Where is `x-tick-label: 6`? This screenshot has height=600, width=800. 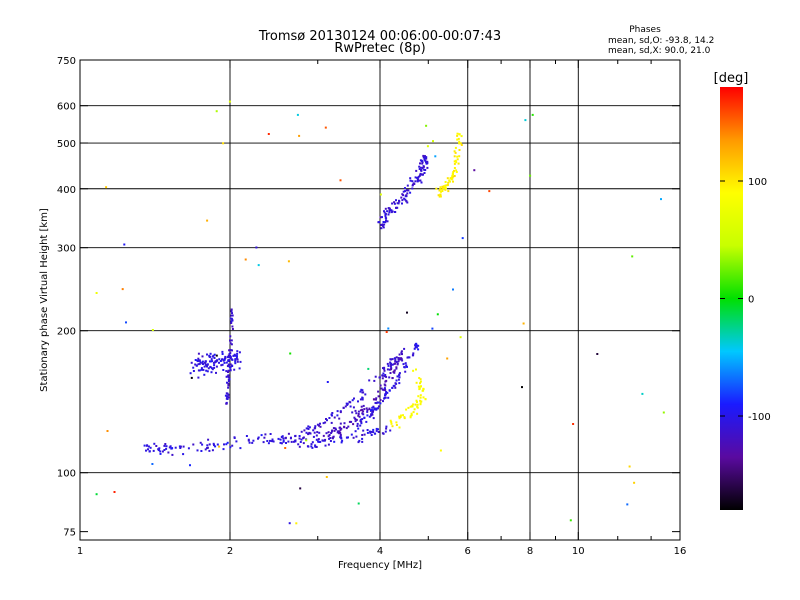 x-tick-label: 6 is located at coordinates (468, 551).